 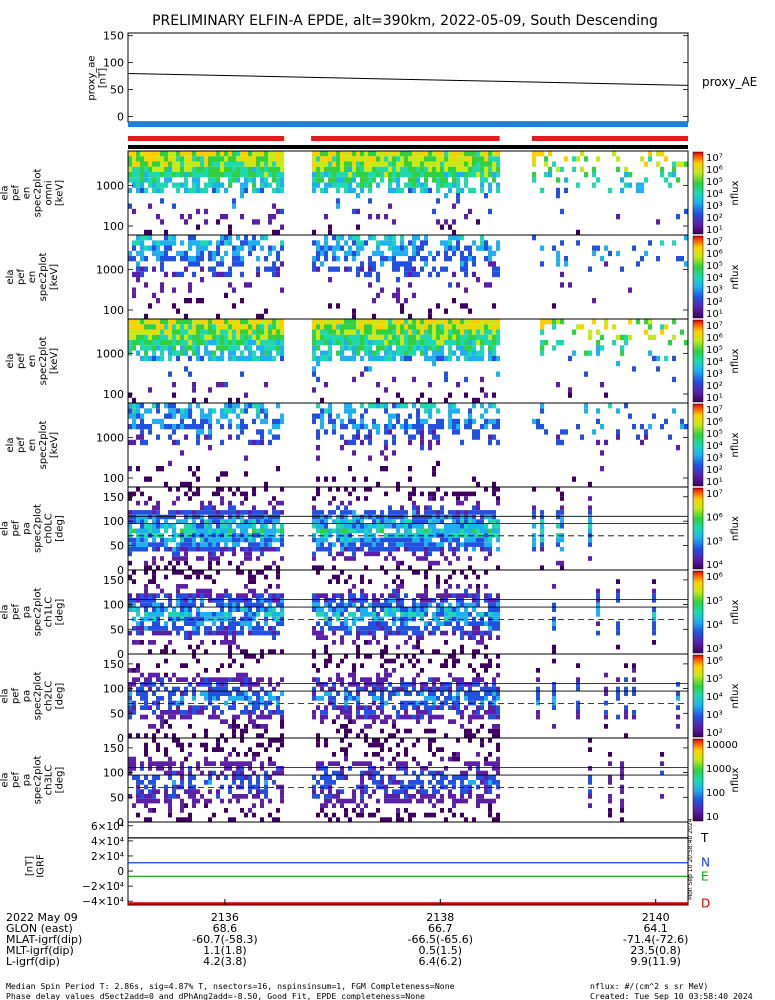 I want to click on status-bar-black, so click(x=408, y=147).